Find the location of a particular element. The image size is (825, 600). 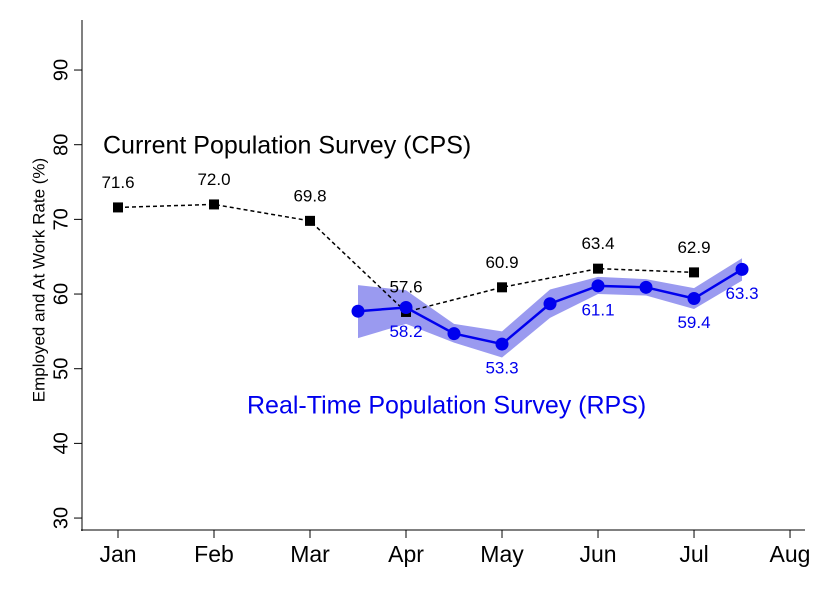

cps-annotation: Current Population Survey (CPS) is located at coordinates (287, 146).